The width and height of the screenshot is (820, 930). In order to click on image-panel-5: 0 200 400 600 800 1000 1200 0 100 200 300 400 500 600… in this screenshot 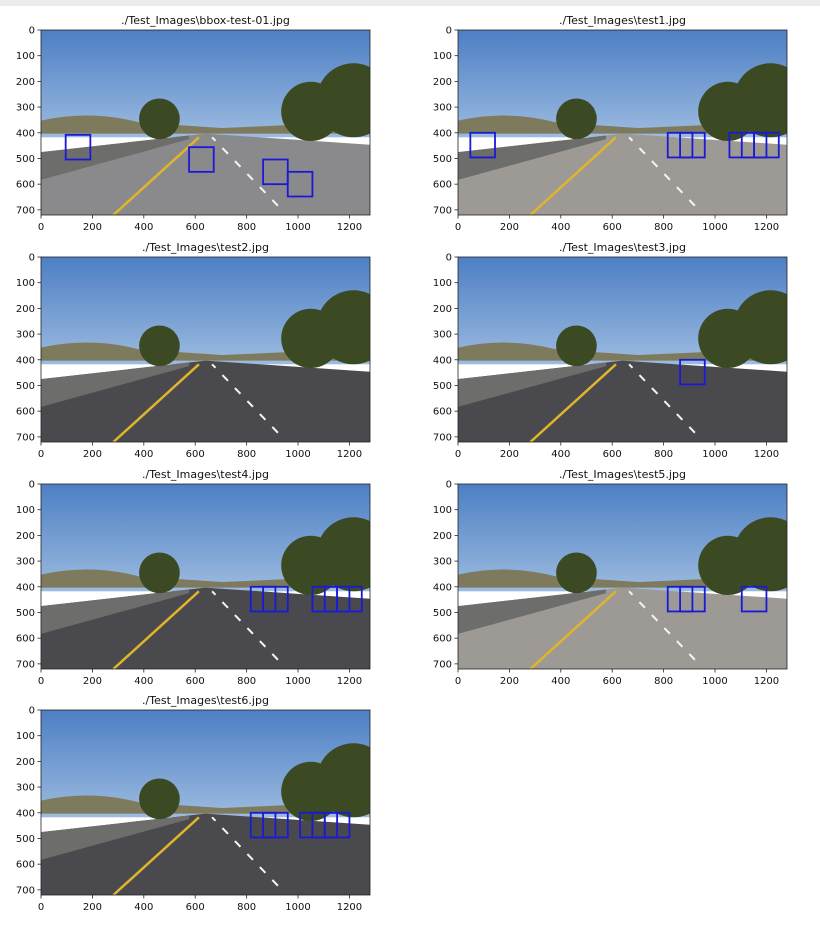, I will do `click(193, 577)`.